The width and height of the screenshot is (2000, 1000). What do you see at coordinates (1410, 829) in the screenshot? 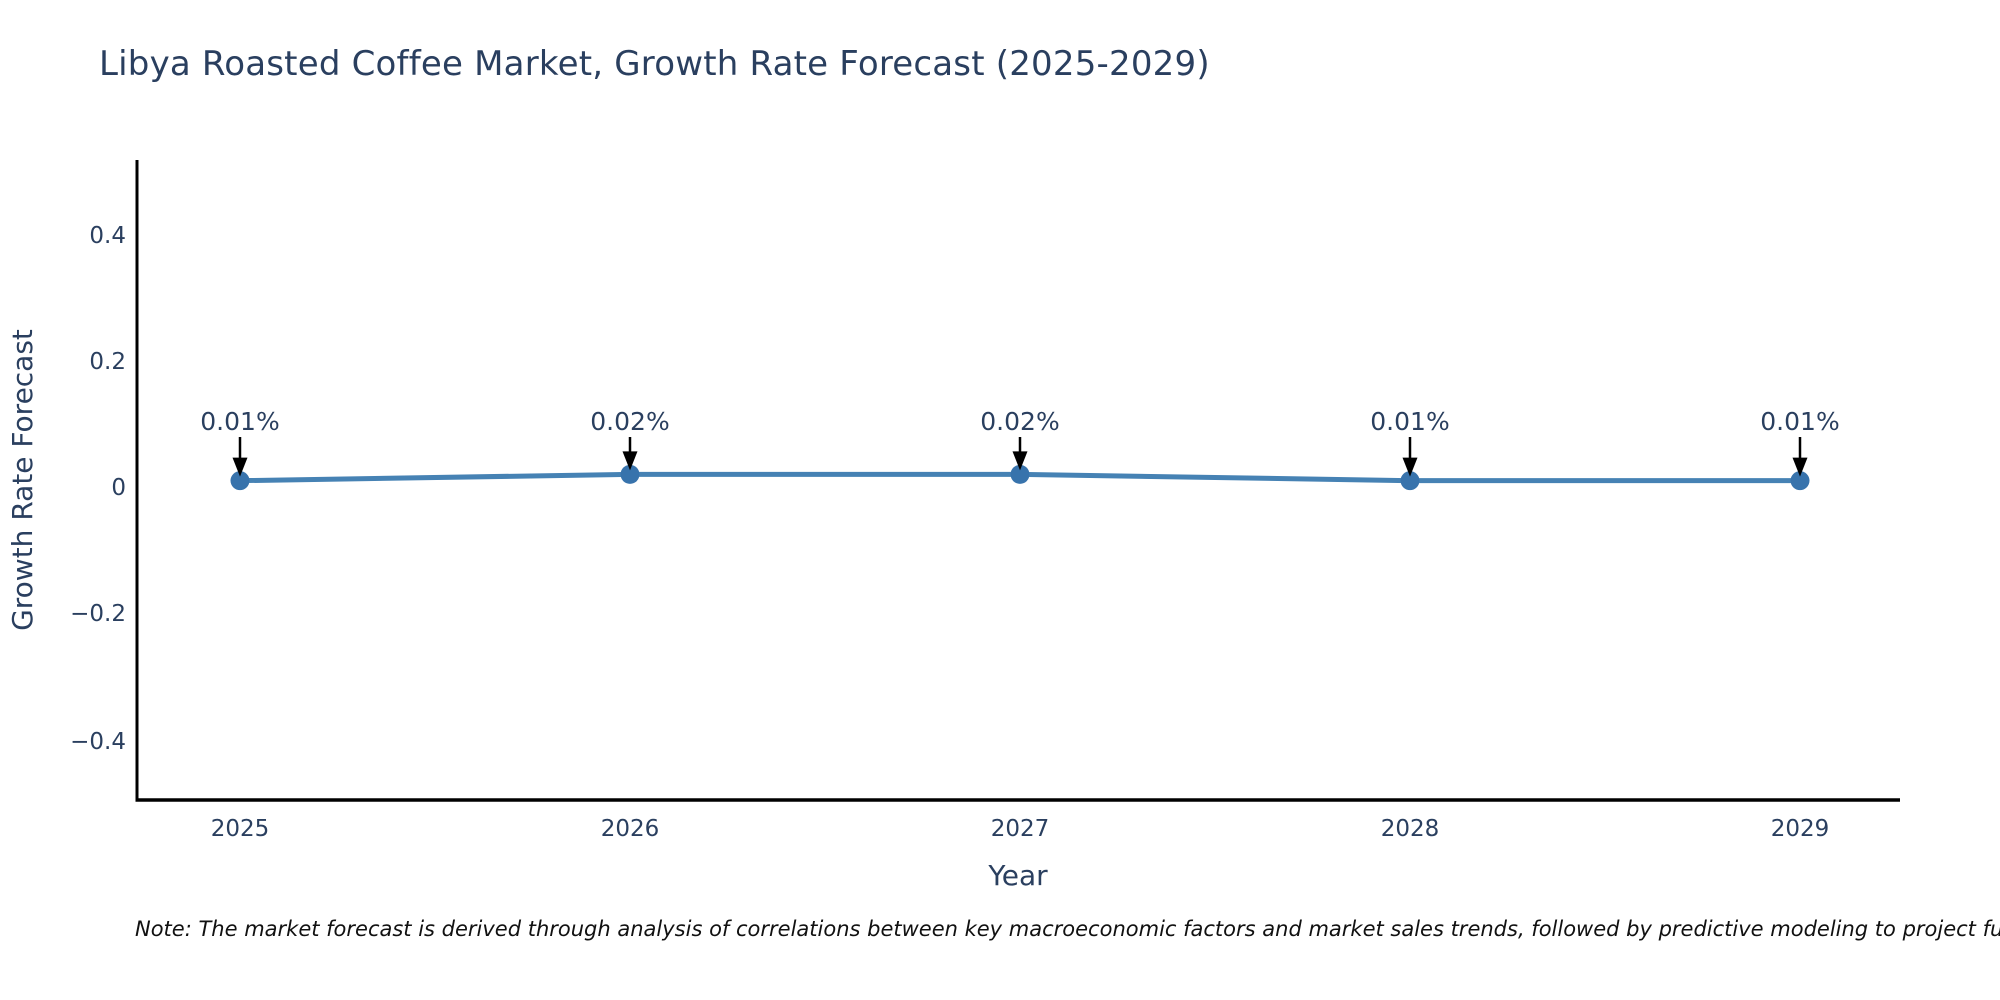
I see `x-tick-label: 2028` at bounding box center [1410, 829].